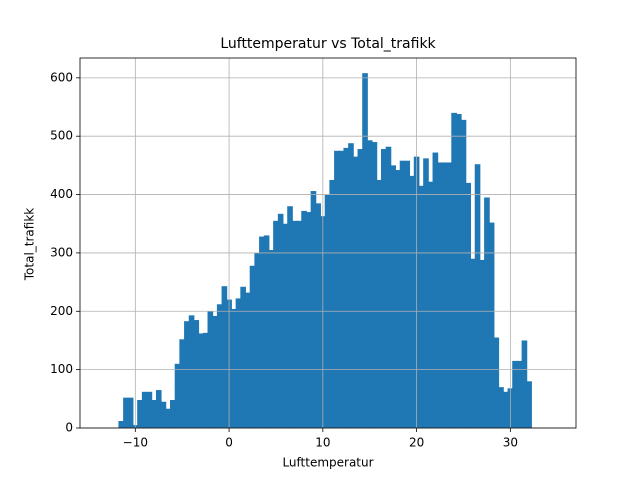 This screenshot has width=640, height=480. I want to click on x-tick-label: 30, so click(510, 443).